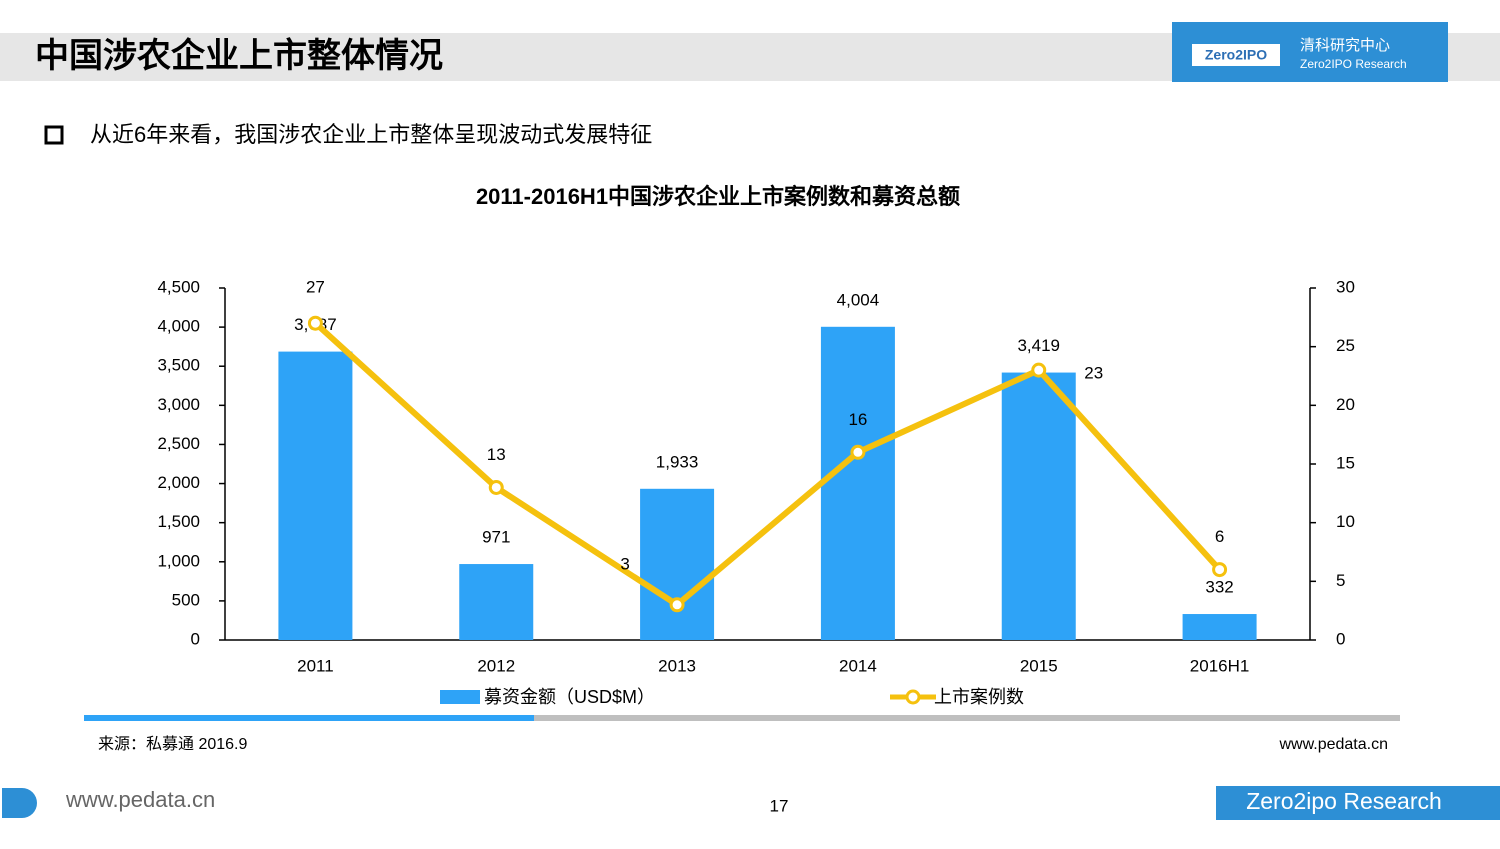 This screenshot has width=1500, height=849. I want to click on line-value-label: 3, so click(624, 563).